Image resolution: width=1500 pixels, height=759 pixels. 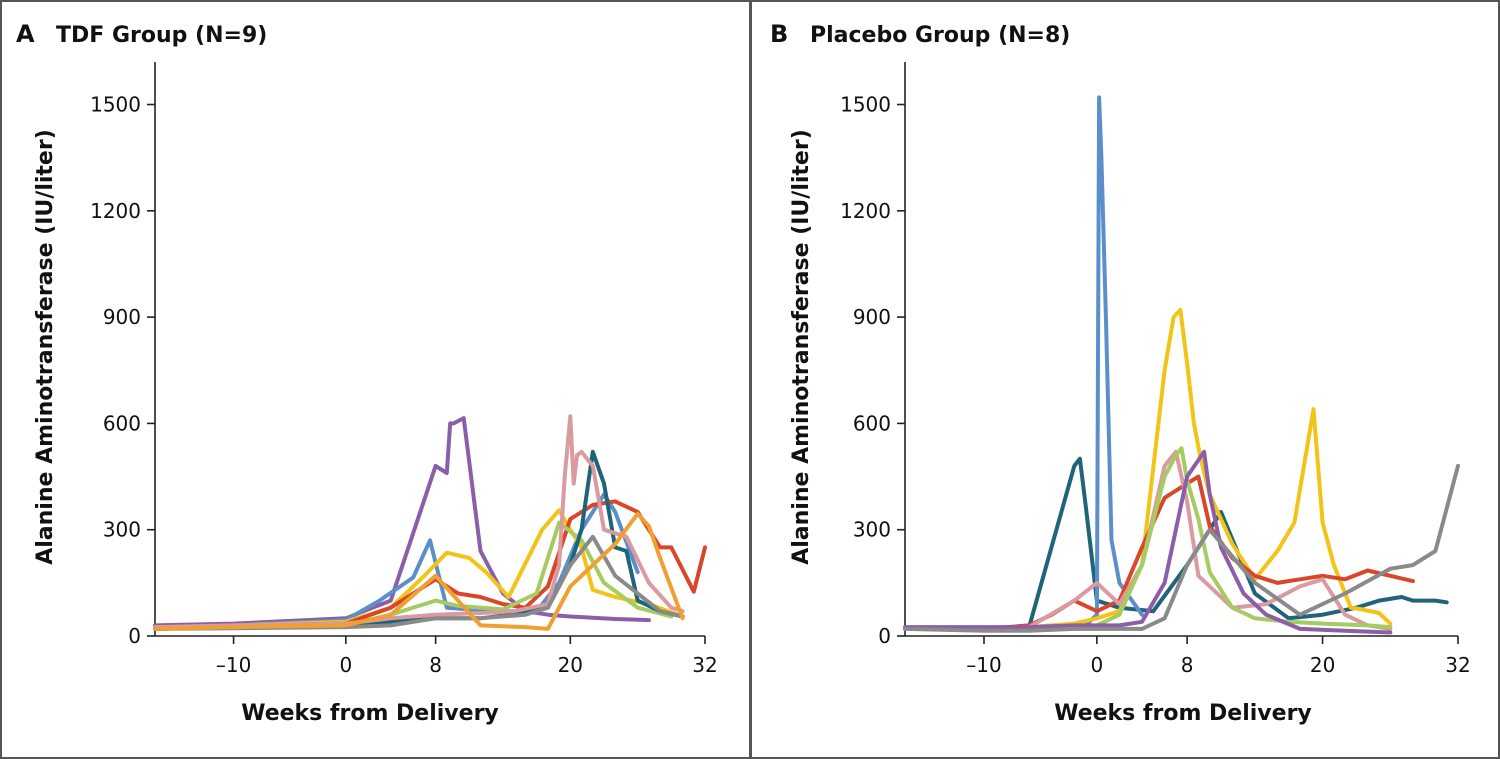 I want to click on panel-a-plot-area, so click(x=430, y=522).